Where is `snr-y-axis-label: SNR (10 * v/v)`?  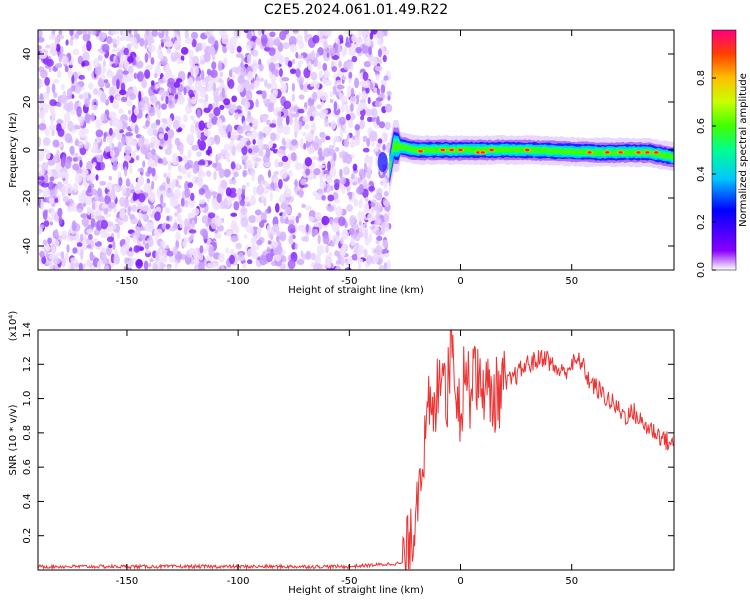 snr-y-axis-label: SNR (10 * v/v) is located at coordinates (13, 439).